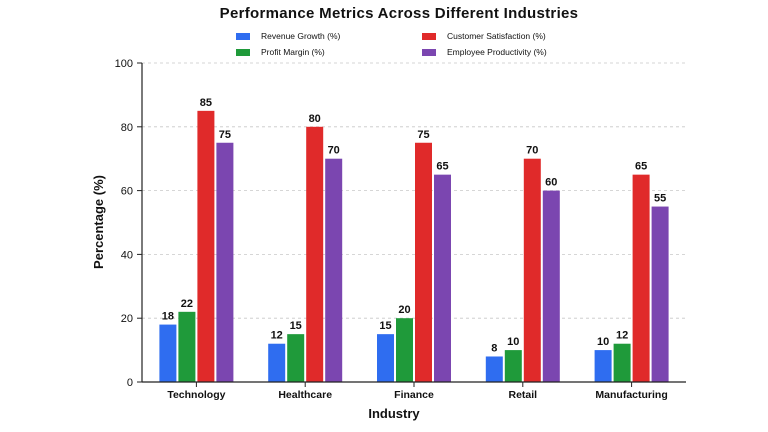 The height and width of the screenshot is (432, 768). I want to click on x-tick-label: Manufacturing, so click(631, 395).